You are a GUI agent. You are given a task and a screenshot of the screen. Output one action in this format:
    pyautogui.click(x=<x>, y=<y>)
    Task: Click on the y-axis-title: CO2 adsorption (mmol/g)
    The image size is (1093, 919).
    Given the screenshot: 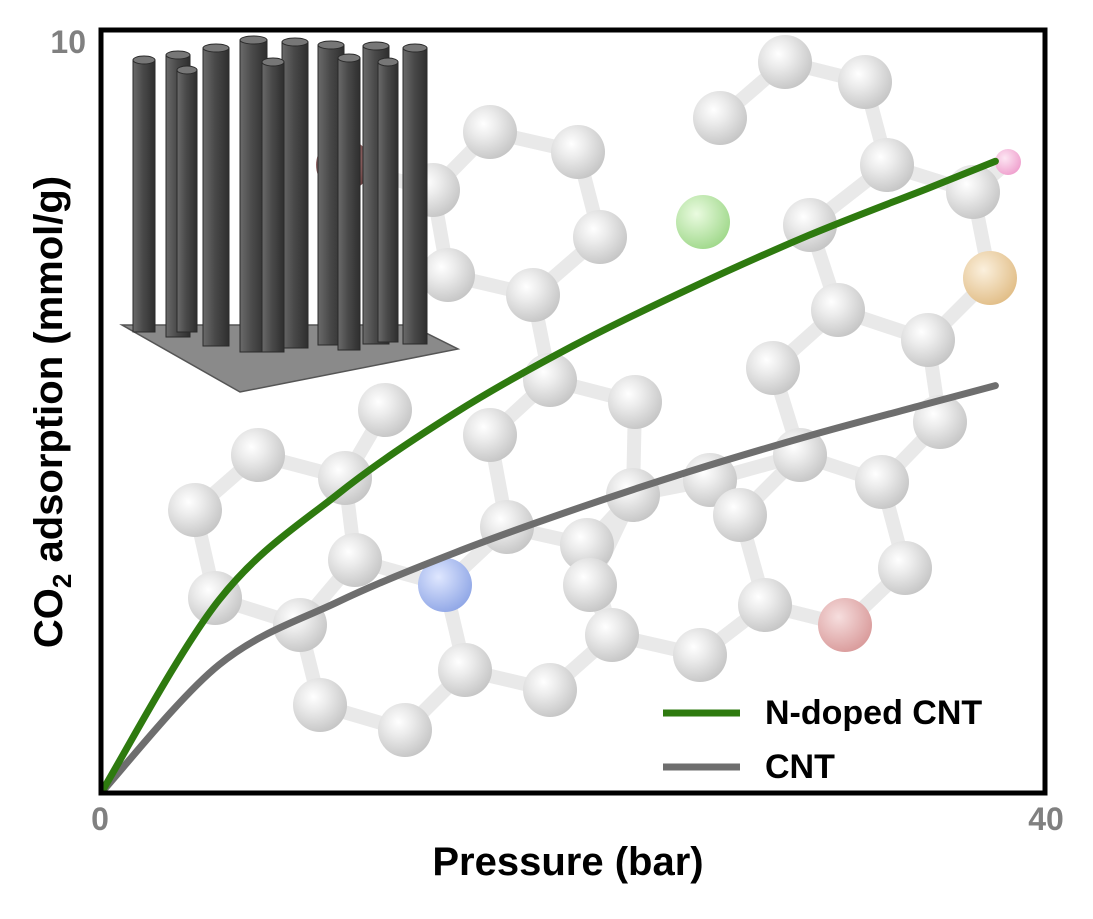 What is the action you would take?
    pyautogui.click(x=52, y=412)
    